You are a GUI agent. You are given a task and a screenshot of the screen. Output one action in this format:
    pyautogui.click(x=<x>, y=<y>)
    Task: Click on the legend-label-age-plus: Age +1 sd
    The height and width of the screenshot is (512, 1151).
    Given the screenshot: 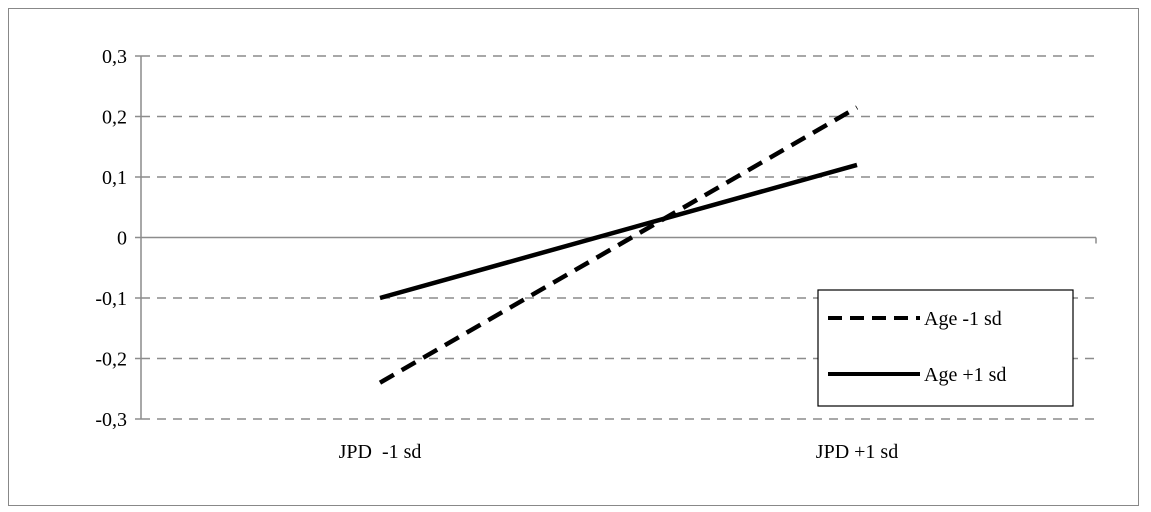 What is the action you would take?
    pyautogui.click(x=965, y=375)
    